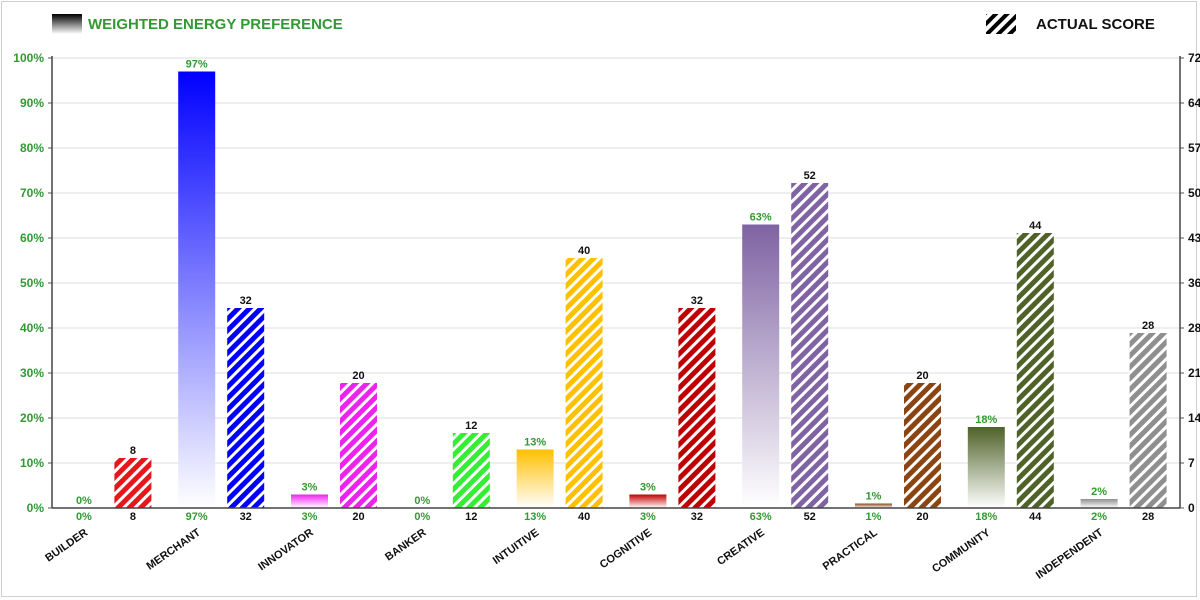 The image size is (1200, 600). I want to click on bar-label-weighted: 18%, so click(986, 420).